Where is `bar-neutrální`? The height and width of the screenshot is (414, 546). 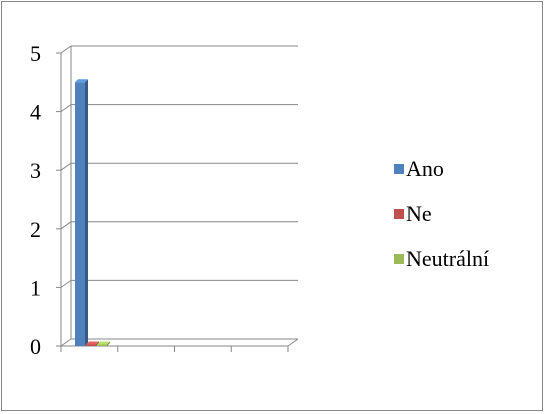
bar-neutrální is located at coordinates (103, 343).